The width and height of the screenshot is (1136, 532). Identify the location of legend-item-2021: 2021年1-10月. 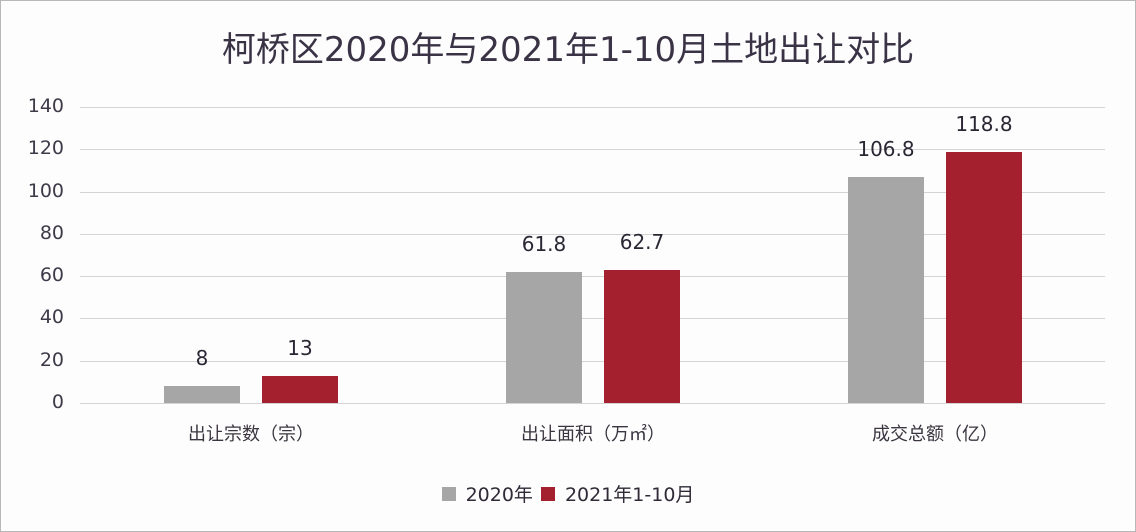
(617, 493).